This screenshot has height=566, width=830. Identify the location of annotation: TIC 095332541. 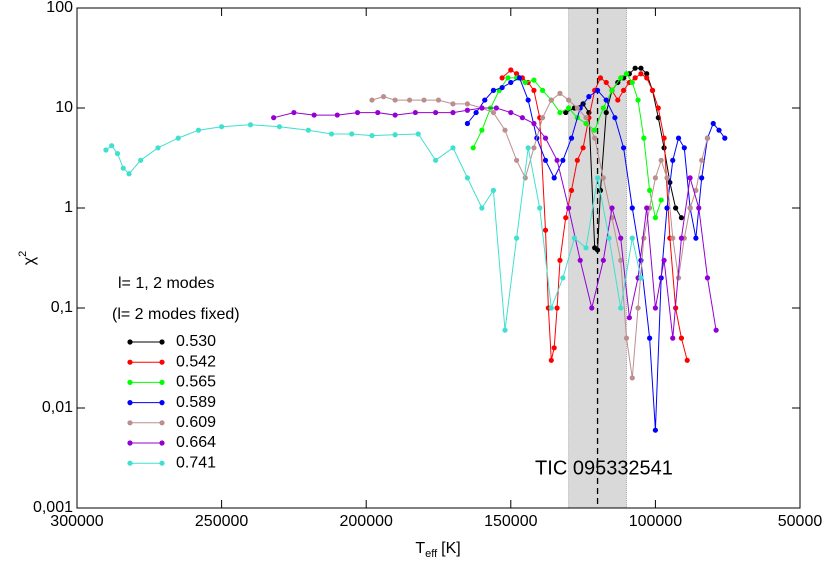
(604, 468).